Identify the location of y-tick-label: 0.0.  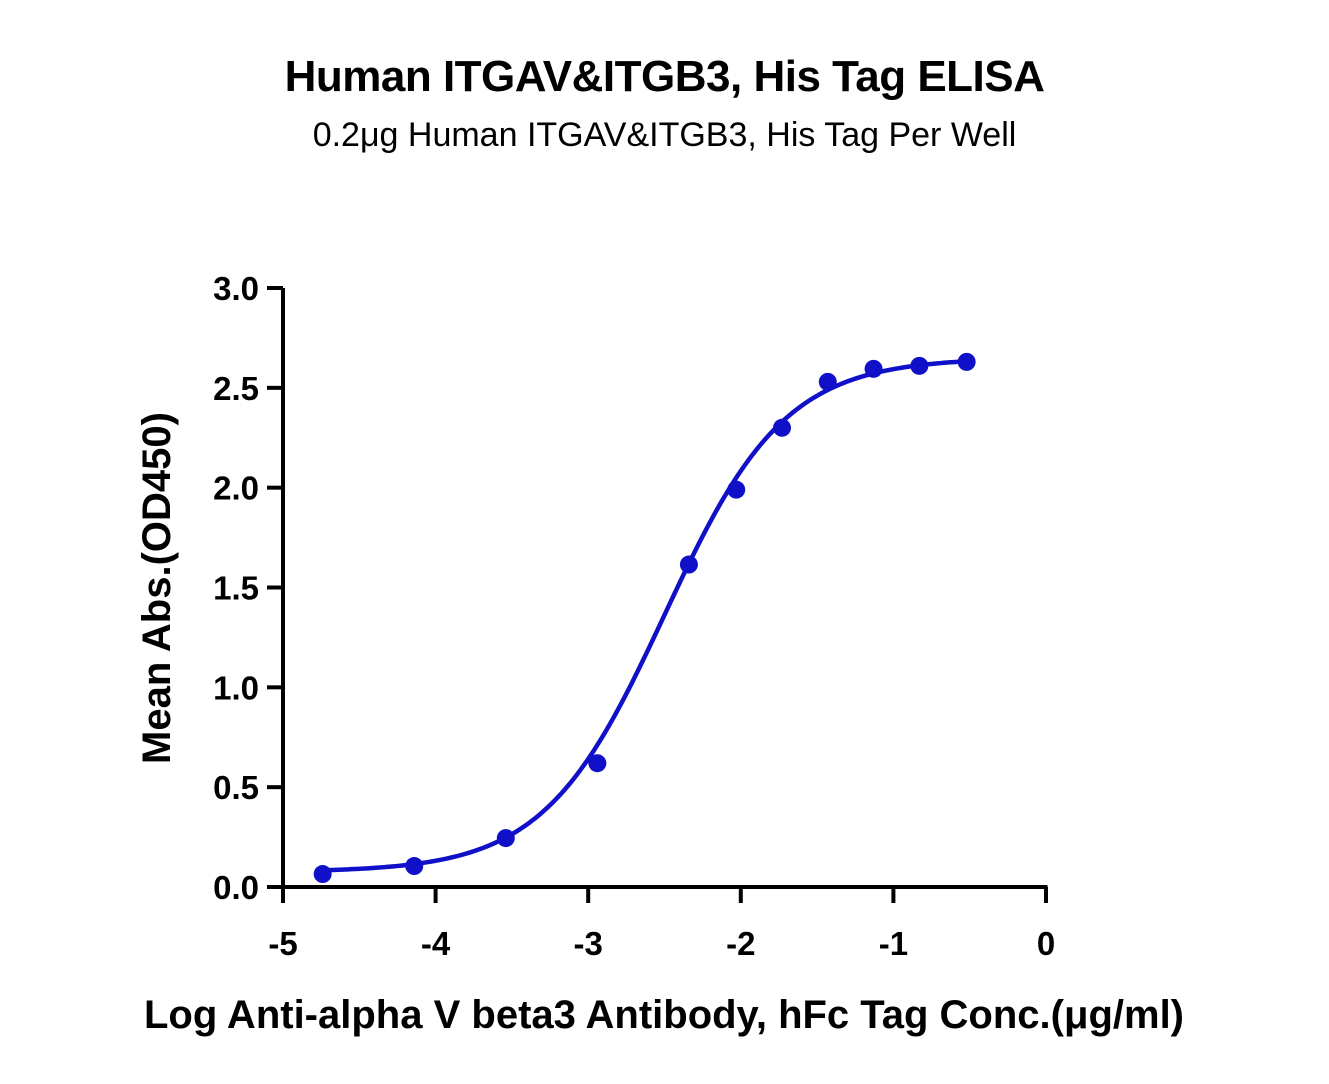
(236, 887).